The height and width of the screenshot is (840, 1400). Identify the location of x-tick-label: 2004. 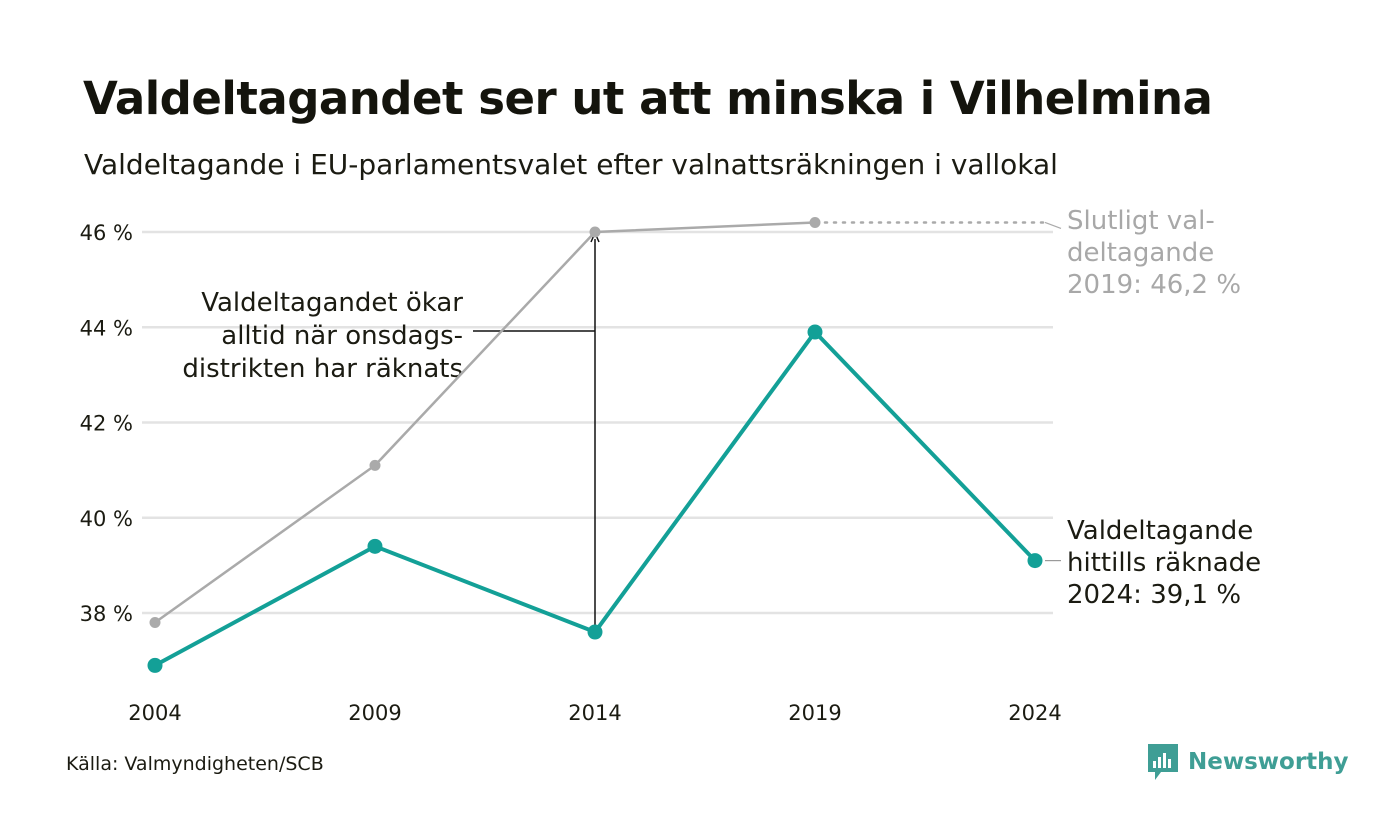
(154, 713).